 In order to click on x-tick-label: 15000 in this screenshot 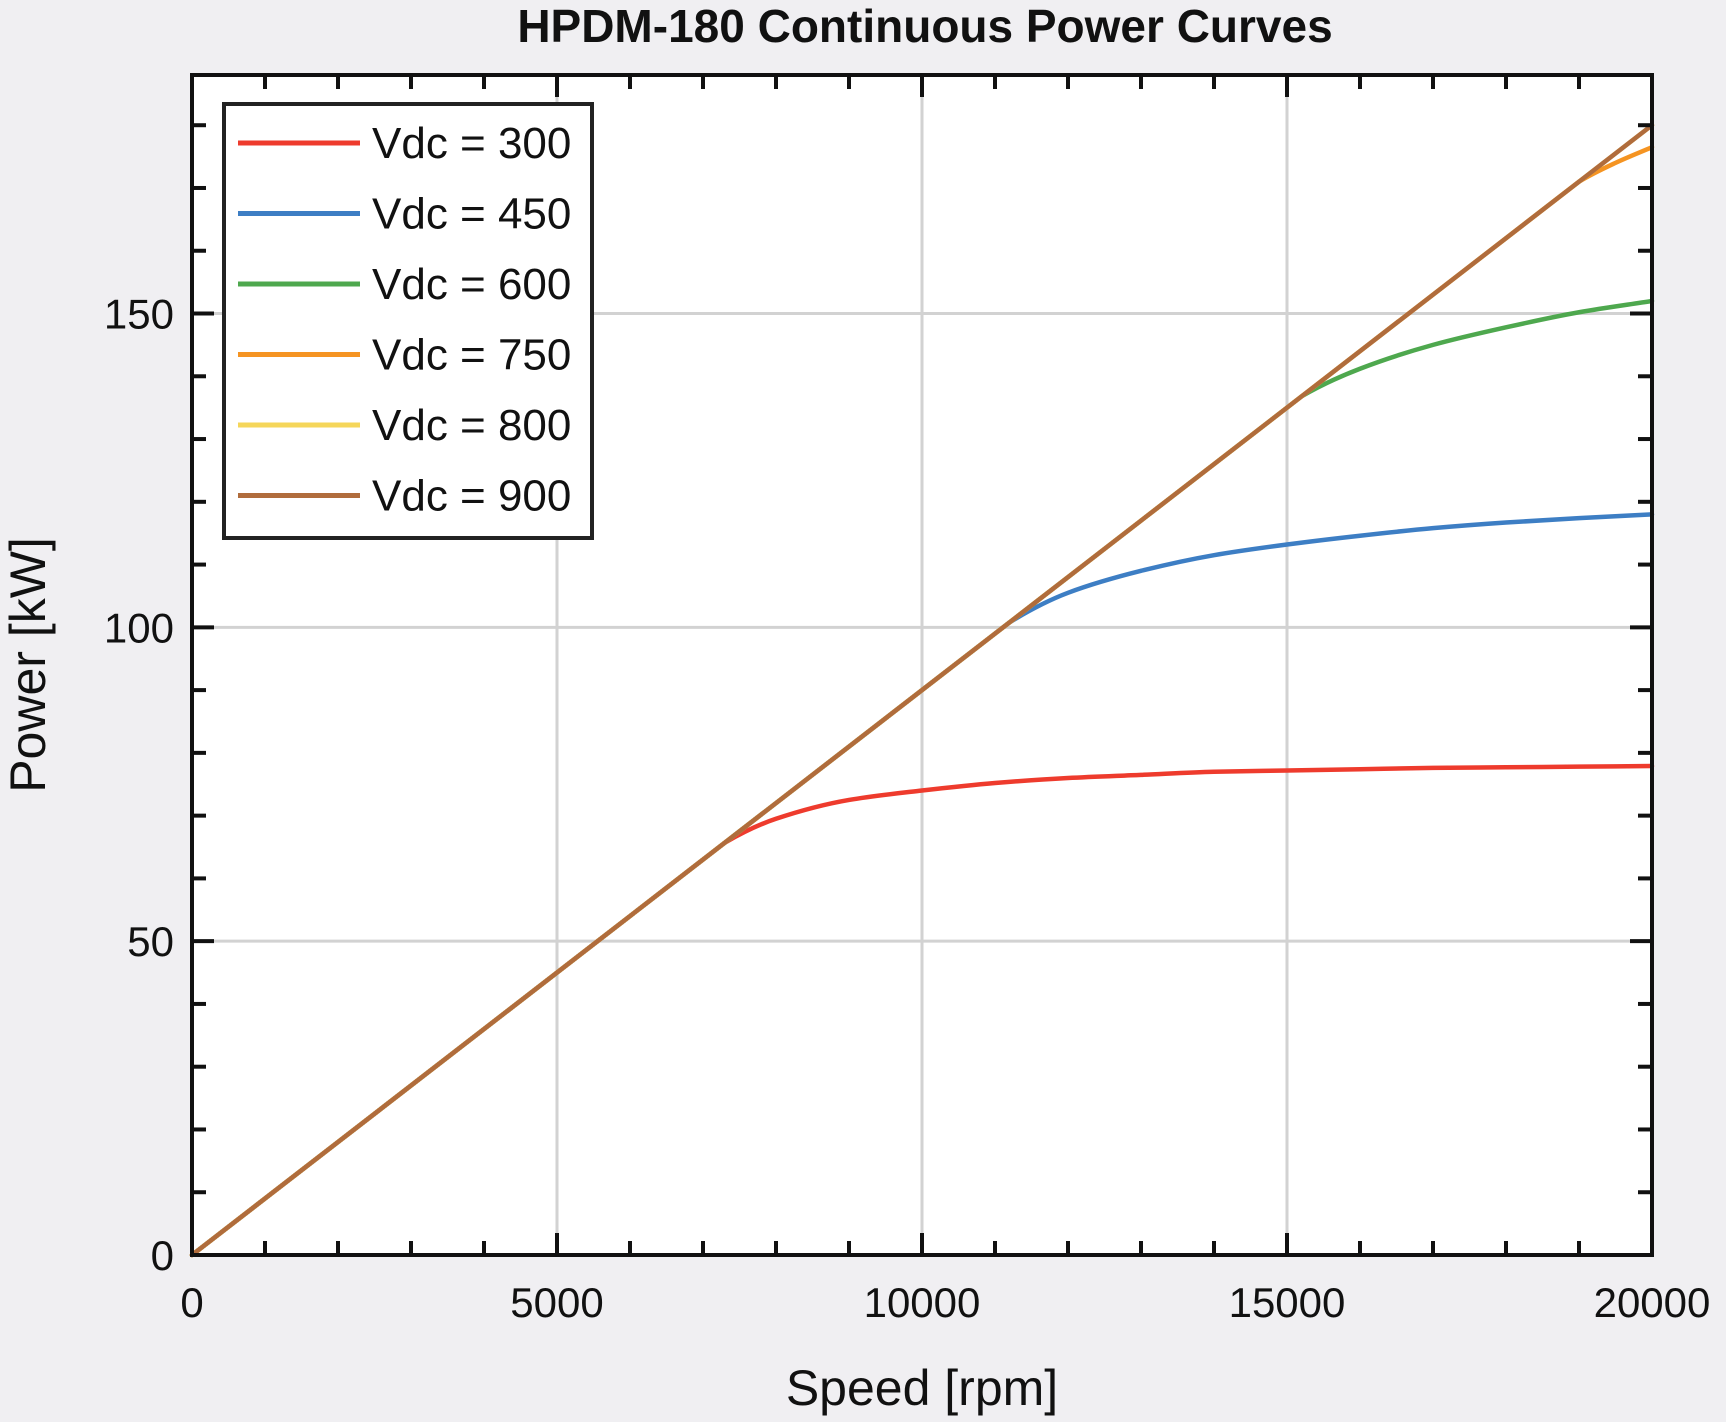, I will do `click(1287, 1302)`.